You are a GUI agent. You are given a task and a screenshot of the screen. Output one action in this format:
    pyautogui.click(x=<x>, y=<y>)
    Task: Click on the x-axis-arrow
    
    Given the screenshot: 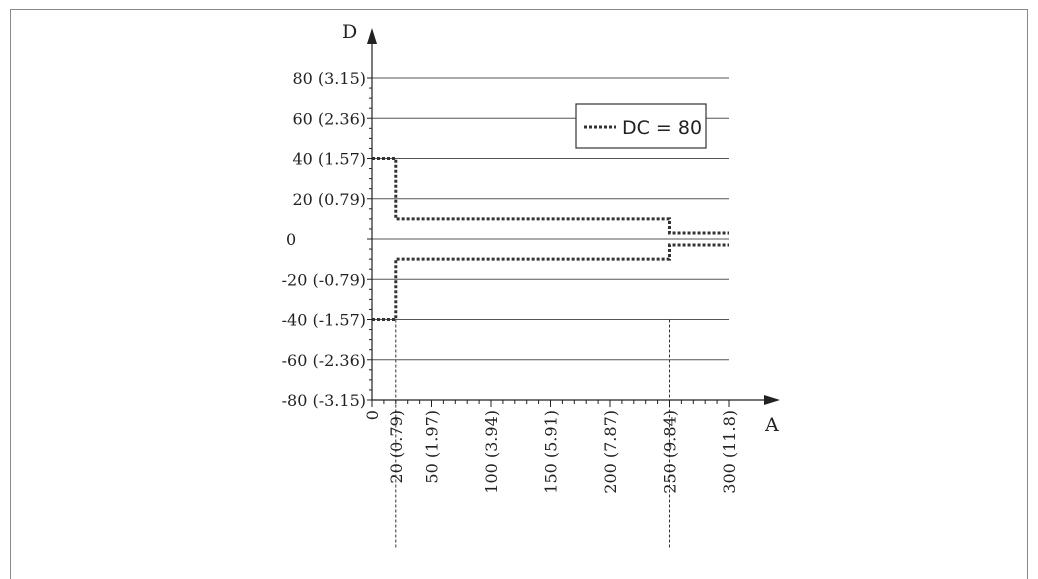 What is the action you would take?
    pyautogui.click(x=772, y=400)
    